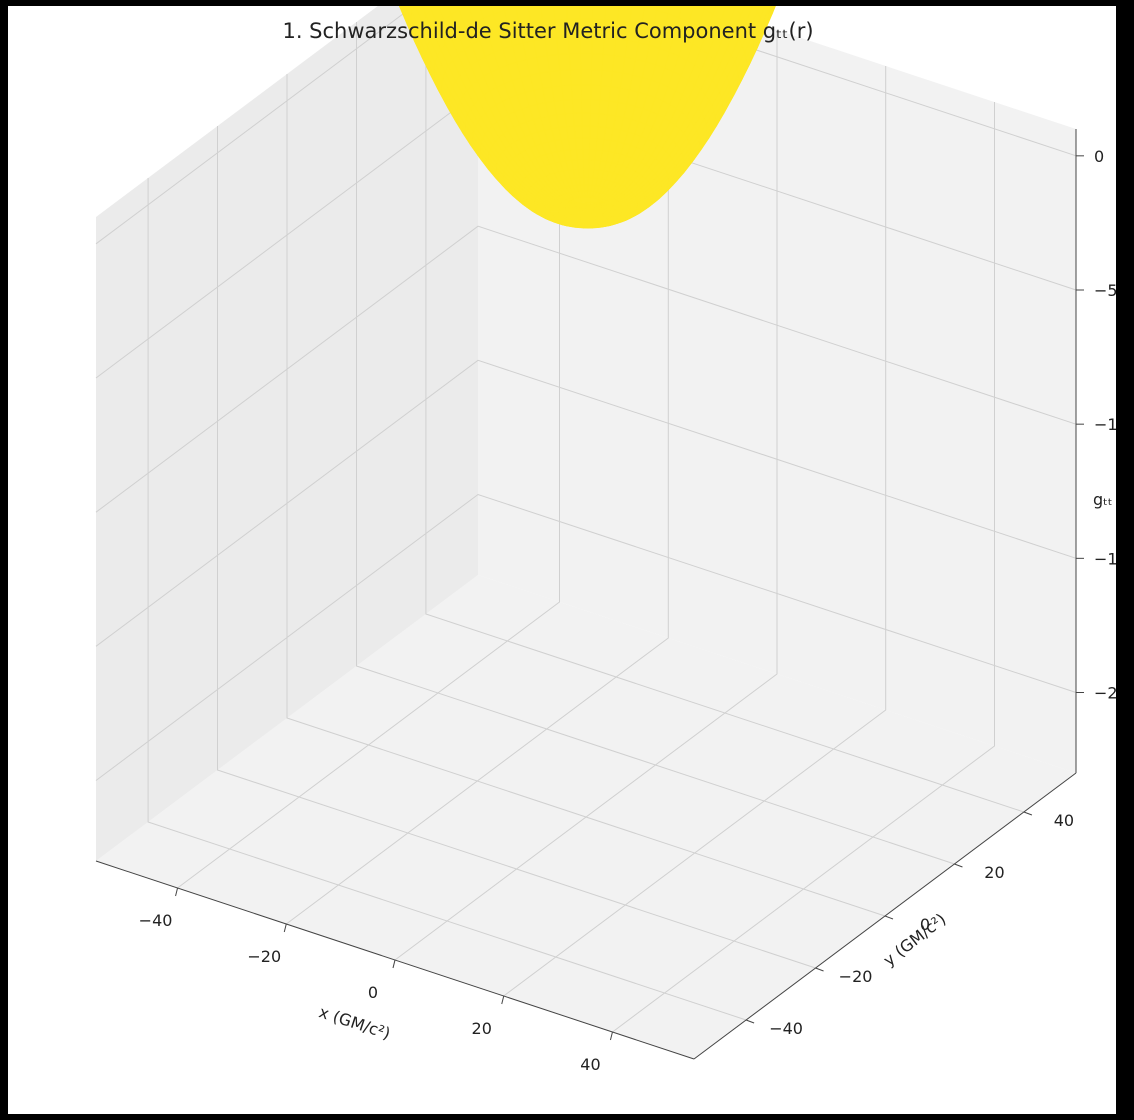 The height and width of the screenshot is (1120, 1134). I want to click on surface-mesh, so click(587, 117).